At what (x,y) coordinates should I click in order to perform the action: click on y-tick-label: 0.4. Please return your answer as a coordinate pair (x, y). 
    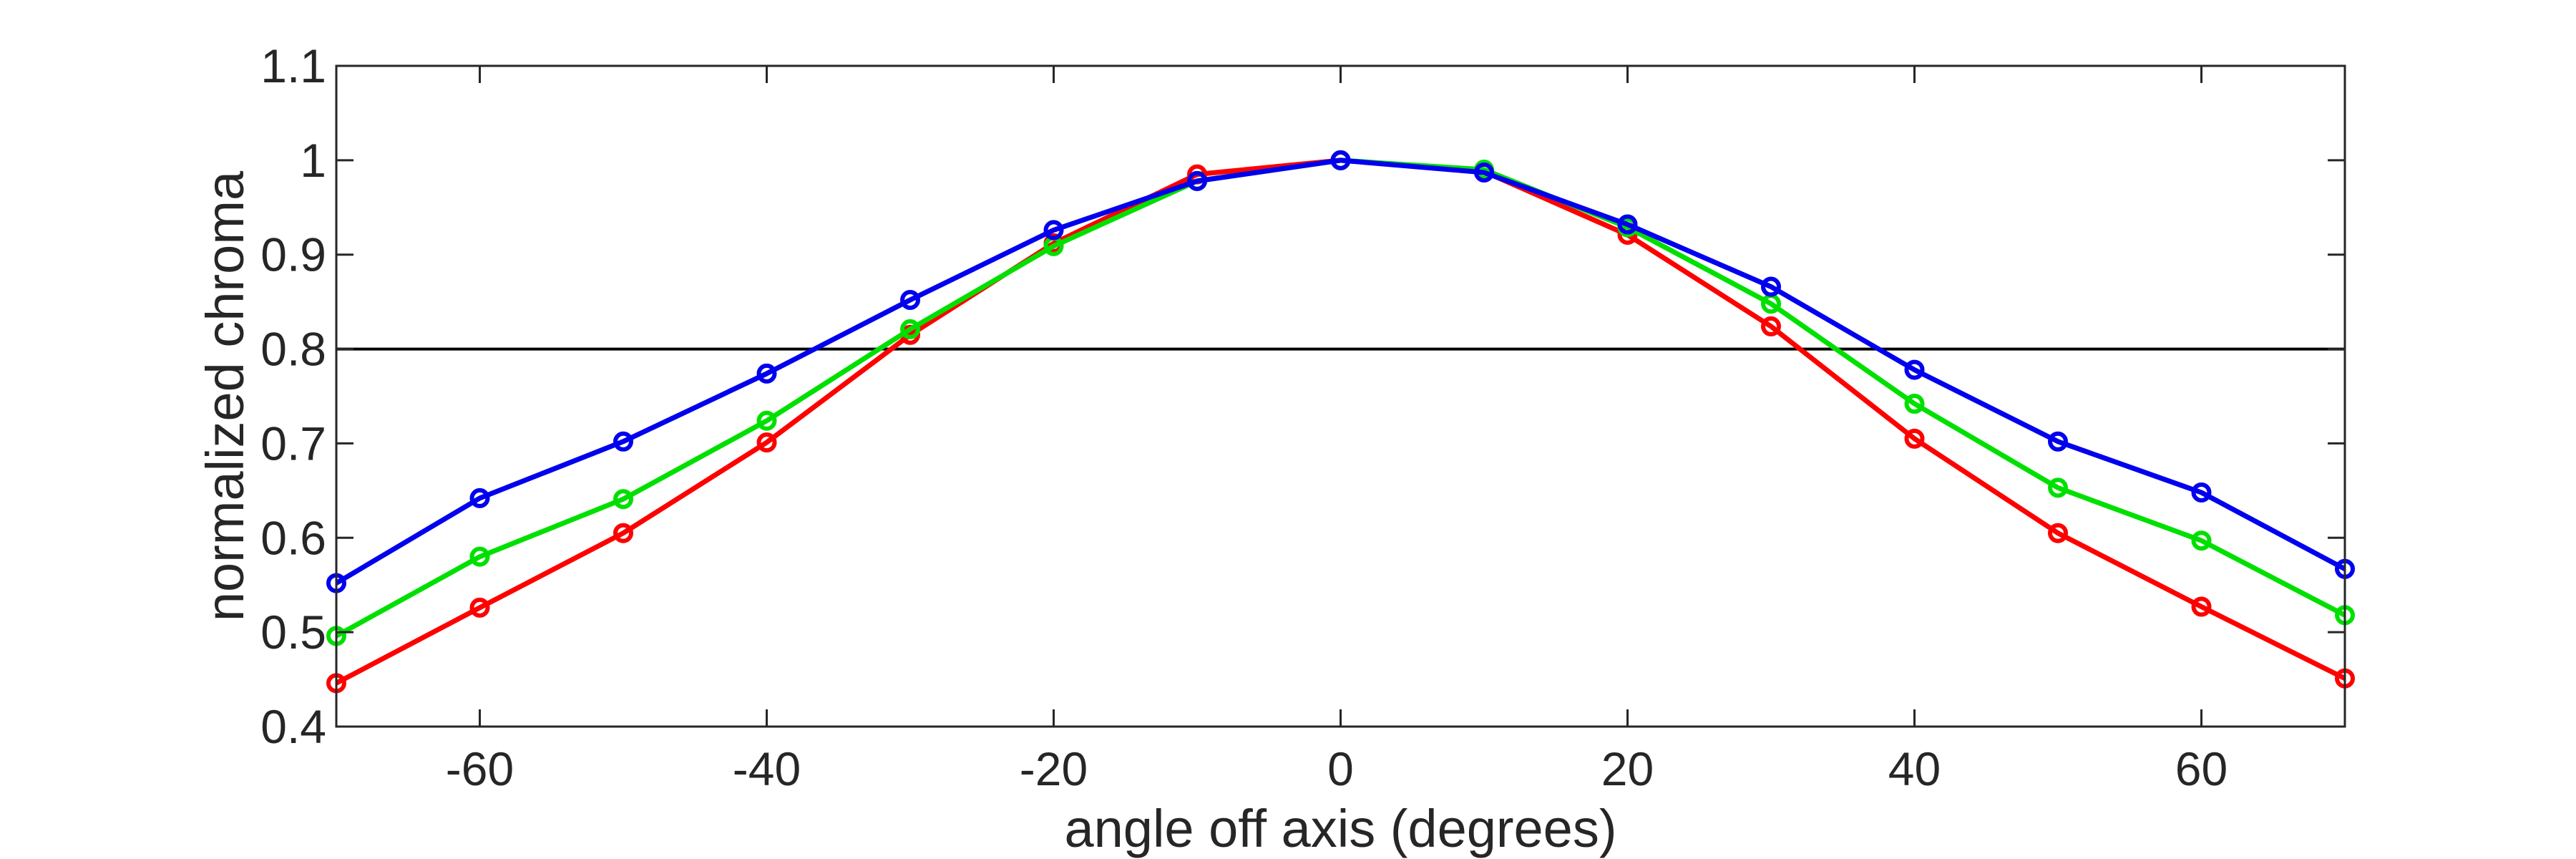
    Looking at the image, I should click on (293, 726).